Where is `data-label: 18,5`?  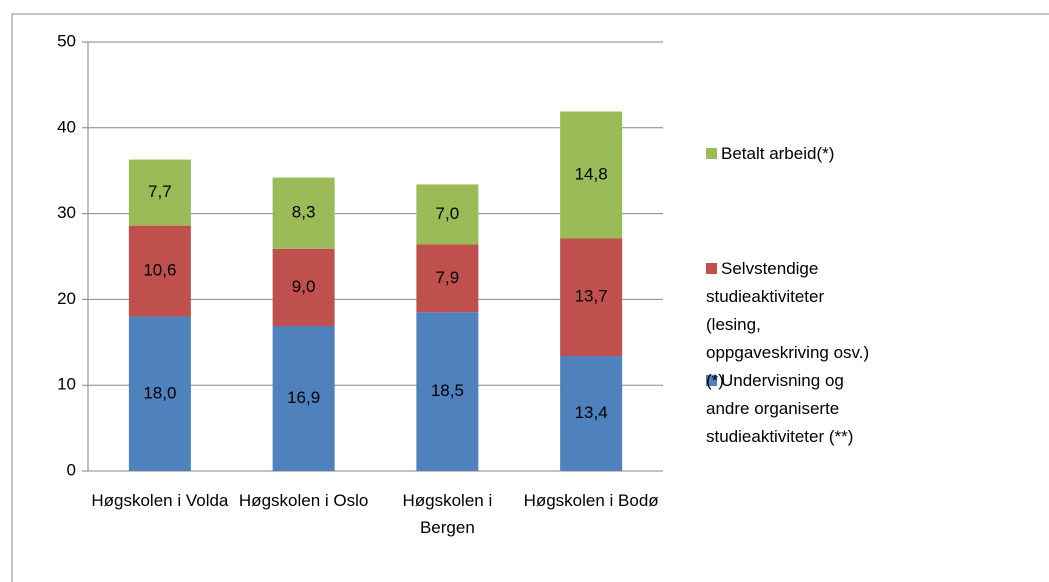 data-label: 18,5 is located at coordinates (447, 390).